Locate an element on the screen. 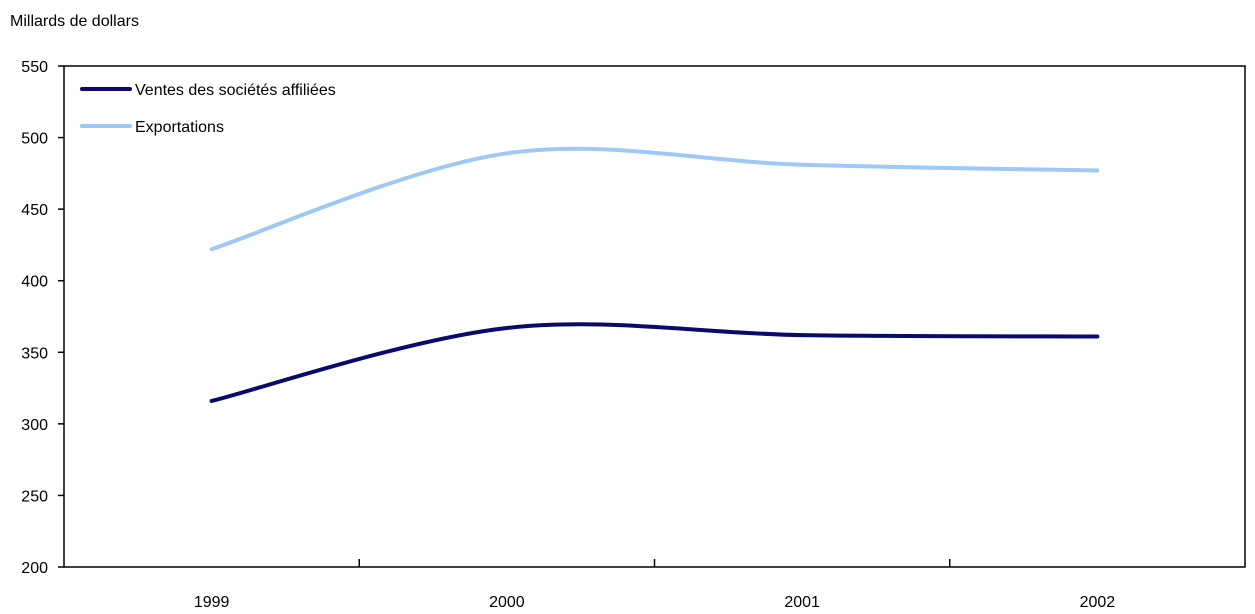 The height and width of the screenshot is (614, 1255). x-tick-label-2002: 2002 is located at coordinates (1098, 601).